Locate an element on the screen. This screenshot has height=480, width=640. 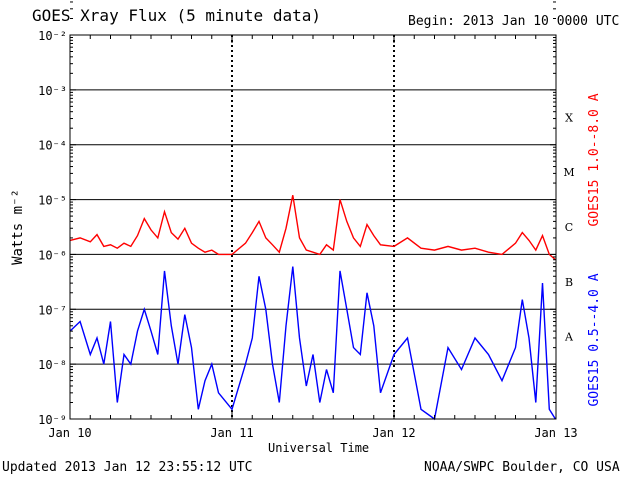
flare-class-labels: X M C B A is located at coordinates (568, 227).